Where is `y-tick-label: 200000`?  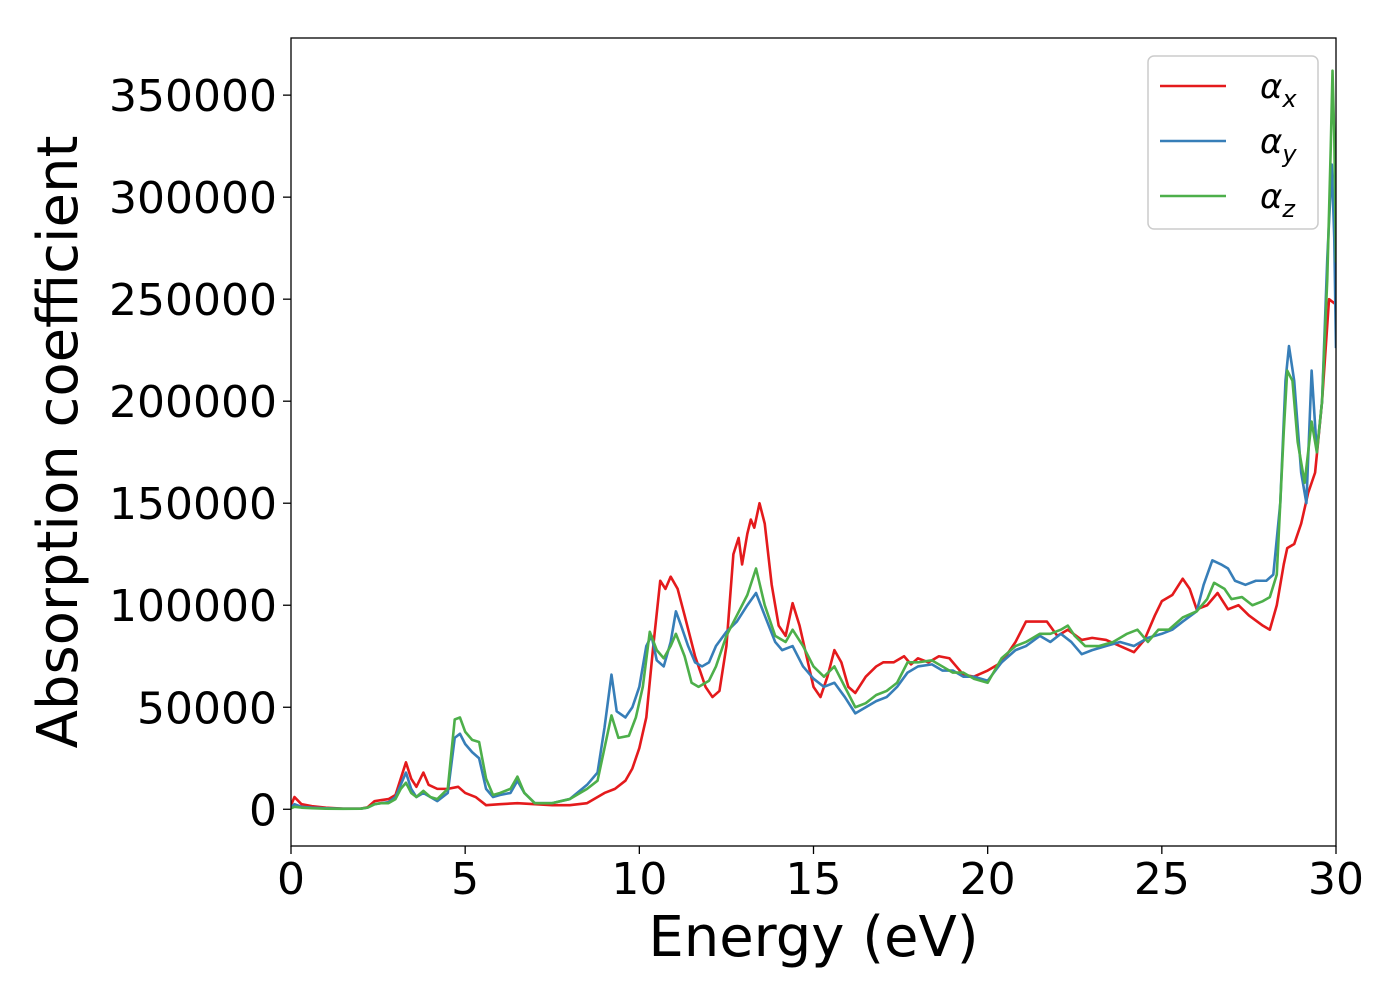
y-tick-label: 200000 is located at coordinates (193, 402).